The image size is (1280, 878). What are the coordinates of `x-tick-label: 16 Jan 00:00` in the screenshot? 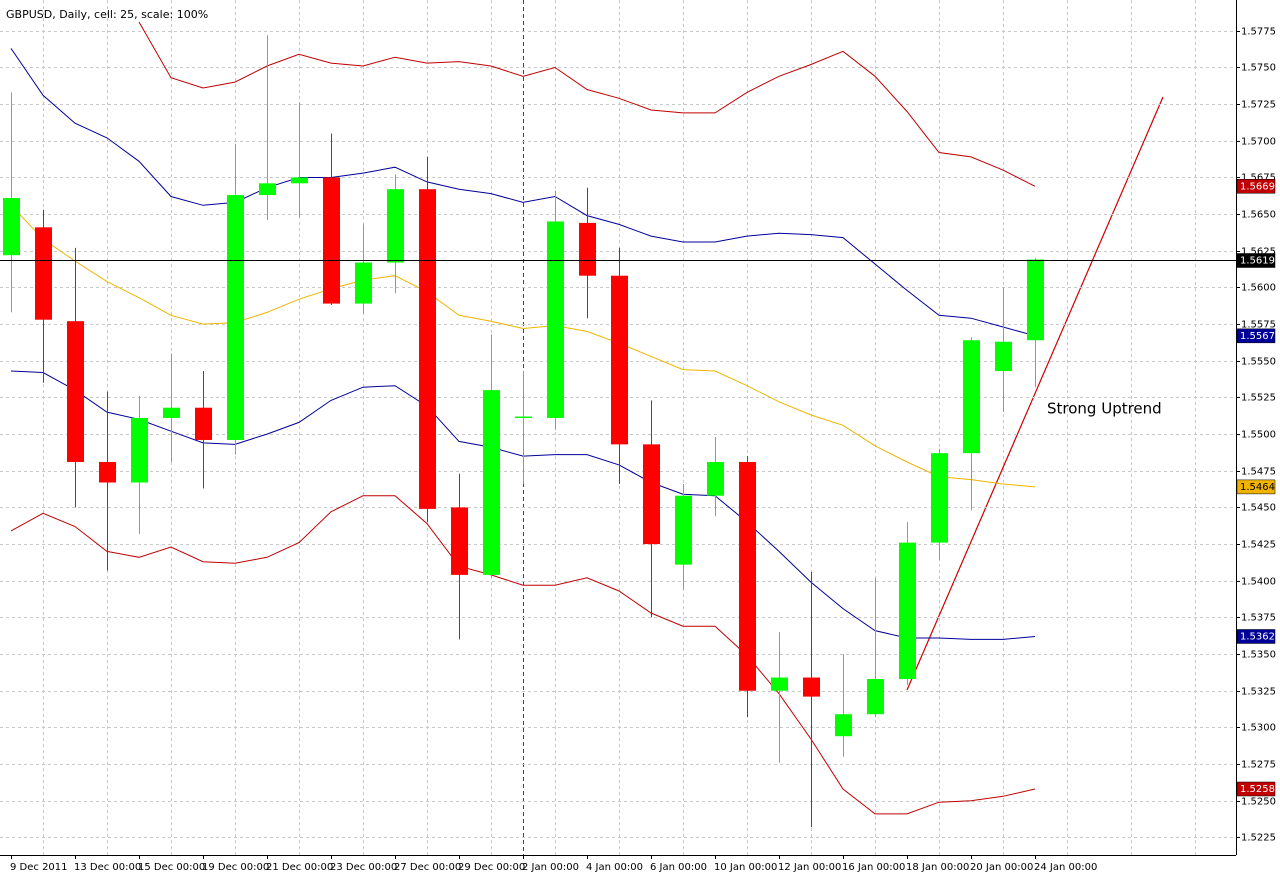 It's located at (873, 867).